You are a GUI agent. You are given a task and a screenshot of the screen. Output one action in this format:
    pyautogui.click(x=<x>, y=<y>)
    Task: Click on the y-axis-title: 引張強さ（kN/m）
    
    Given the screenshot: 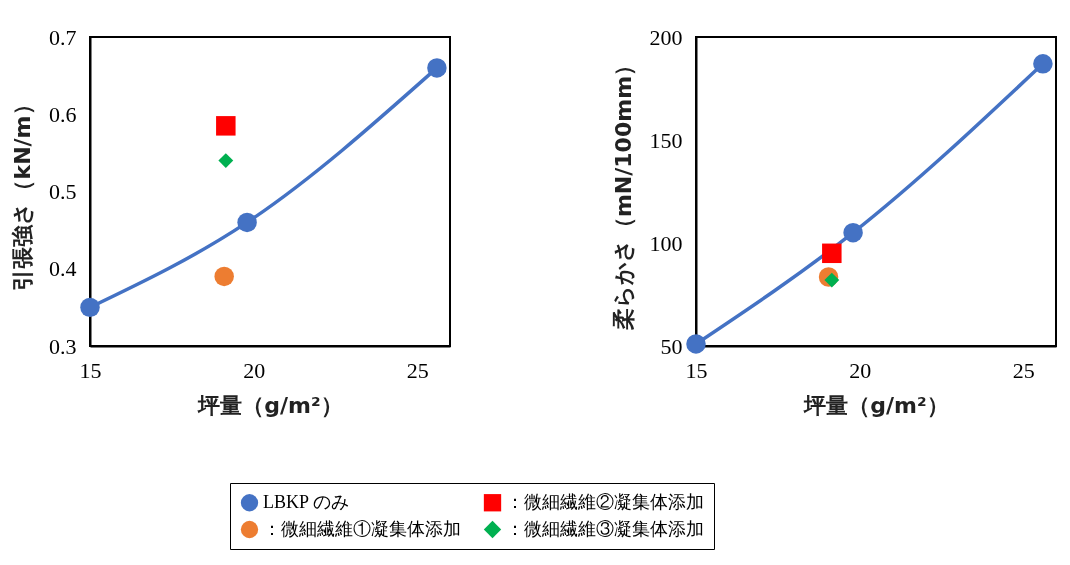 What is the action you would take?
    pyautogui.click(x=22, y=192)
    